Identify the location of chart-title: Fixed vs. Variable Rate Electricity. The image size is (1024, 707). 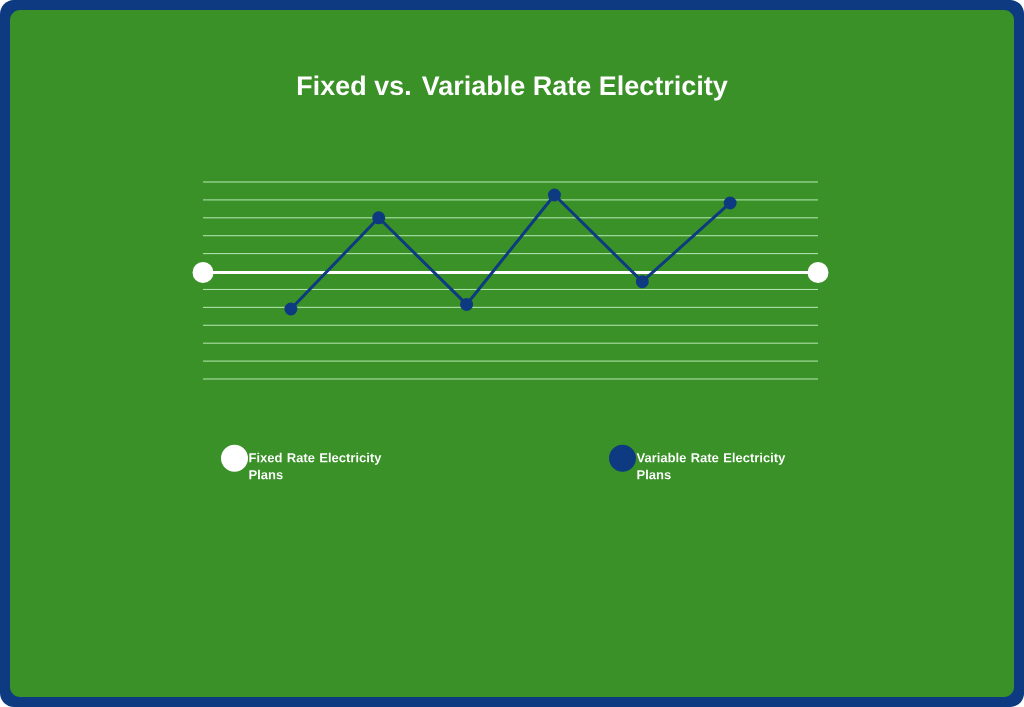
(512, 88).